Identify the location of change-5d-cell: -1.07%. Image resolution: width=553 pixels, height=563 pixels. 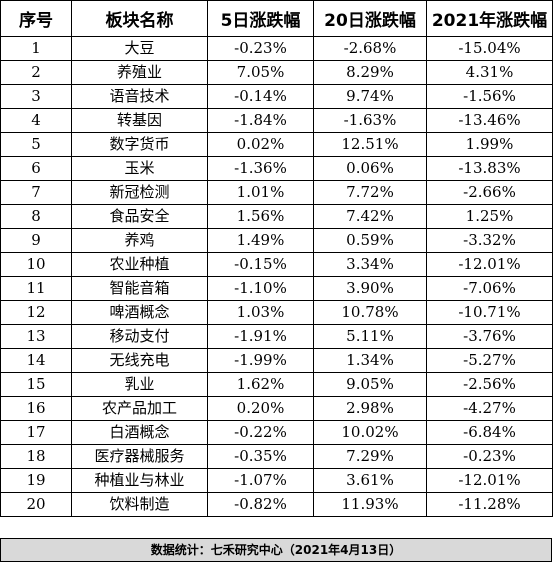
(260, 480).